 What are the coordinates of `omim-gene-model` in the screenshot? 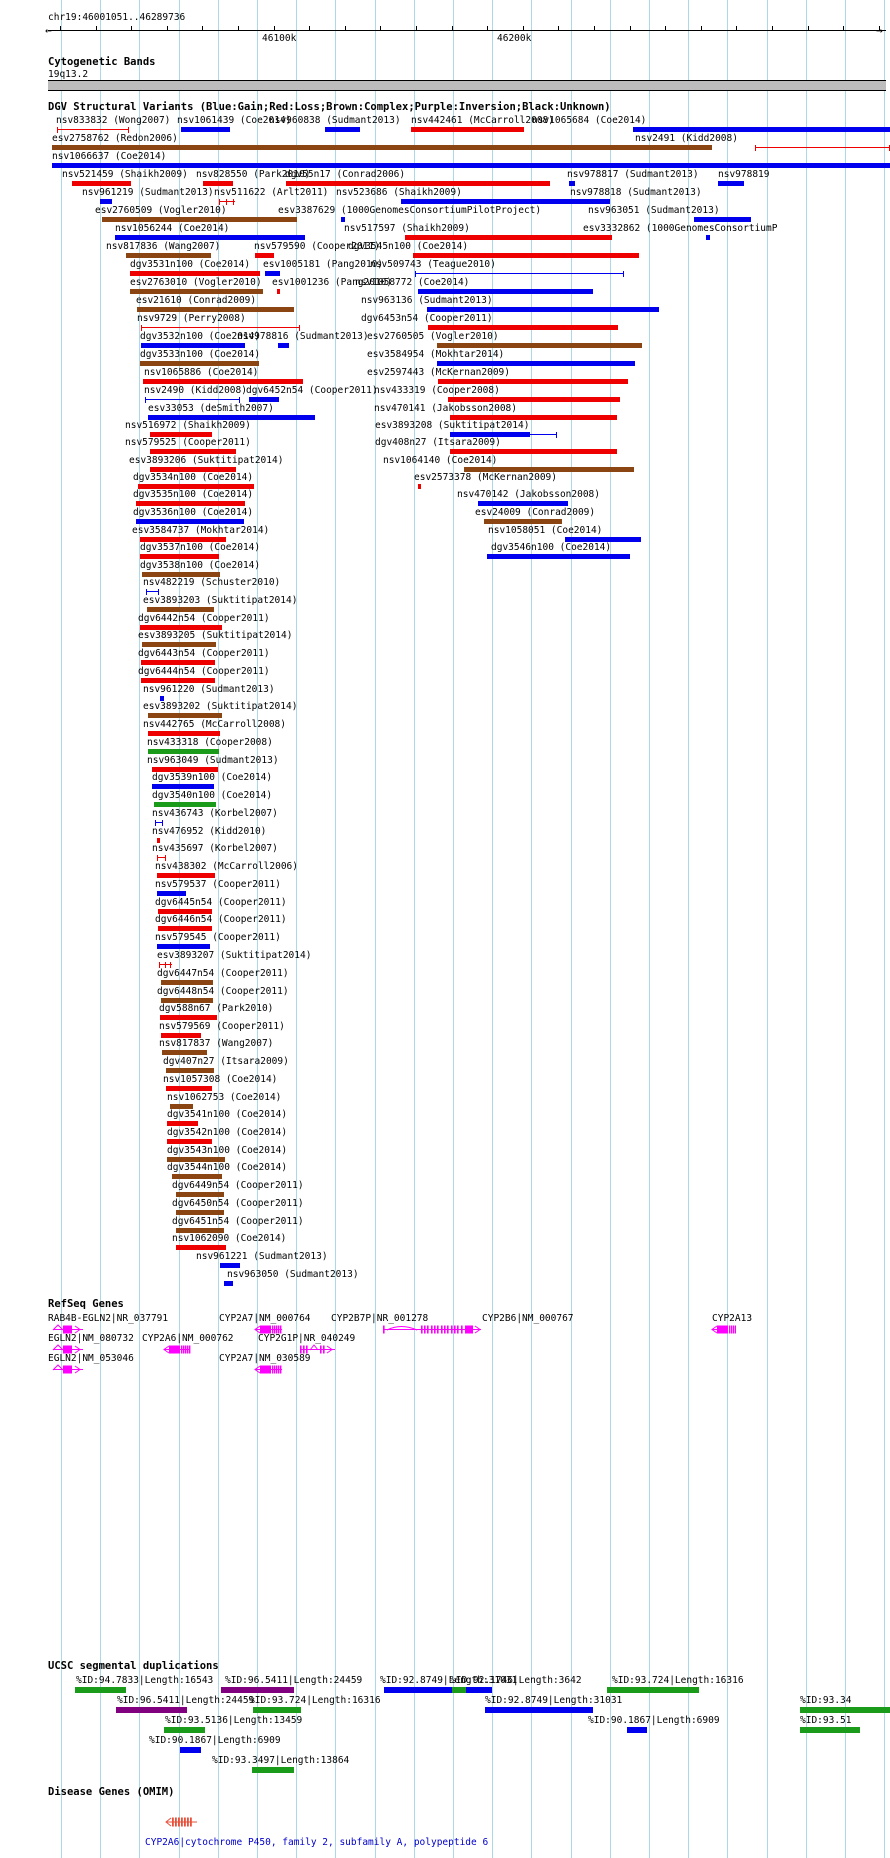 It's located at (183, 1822).